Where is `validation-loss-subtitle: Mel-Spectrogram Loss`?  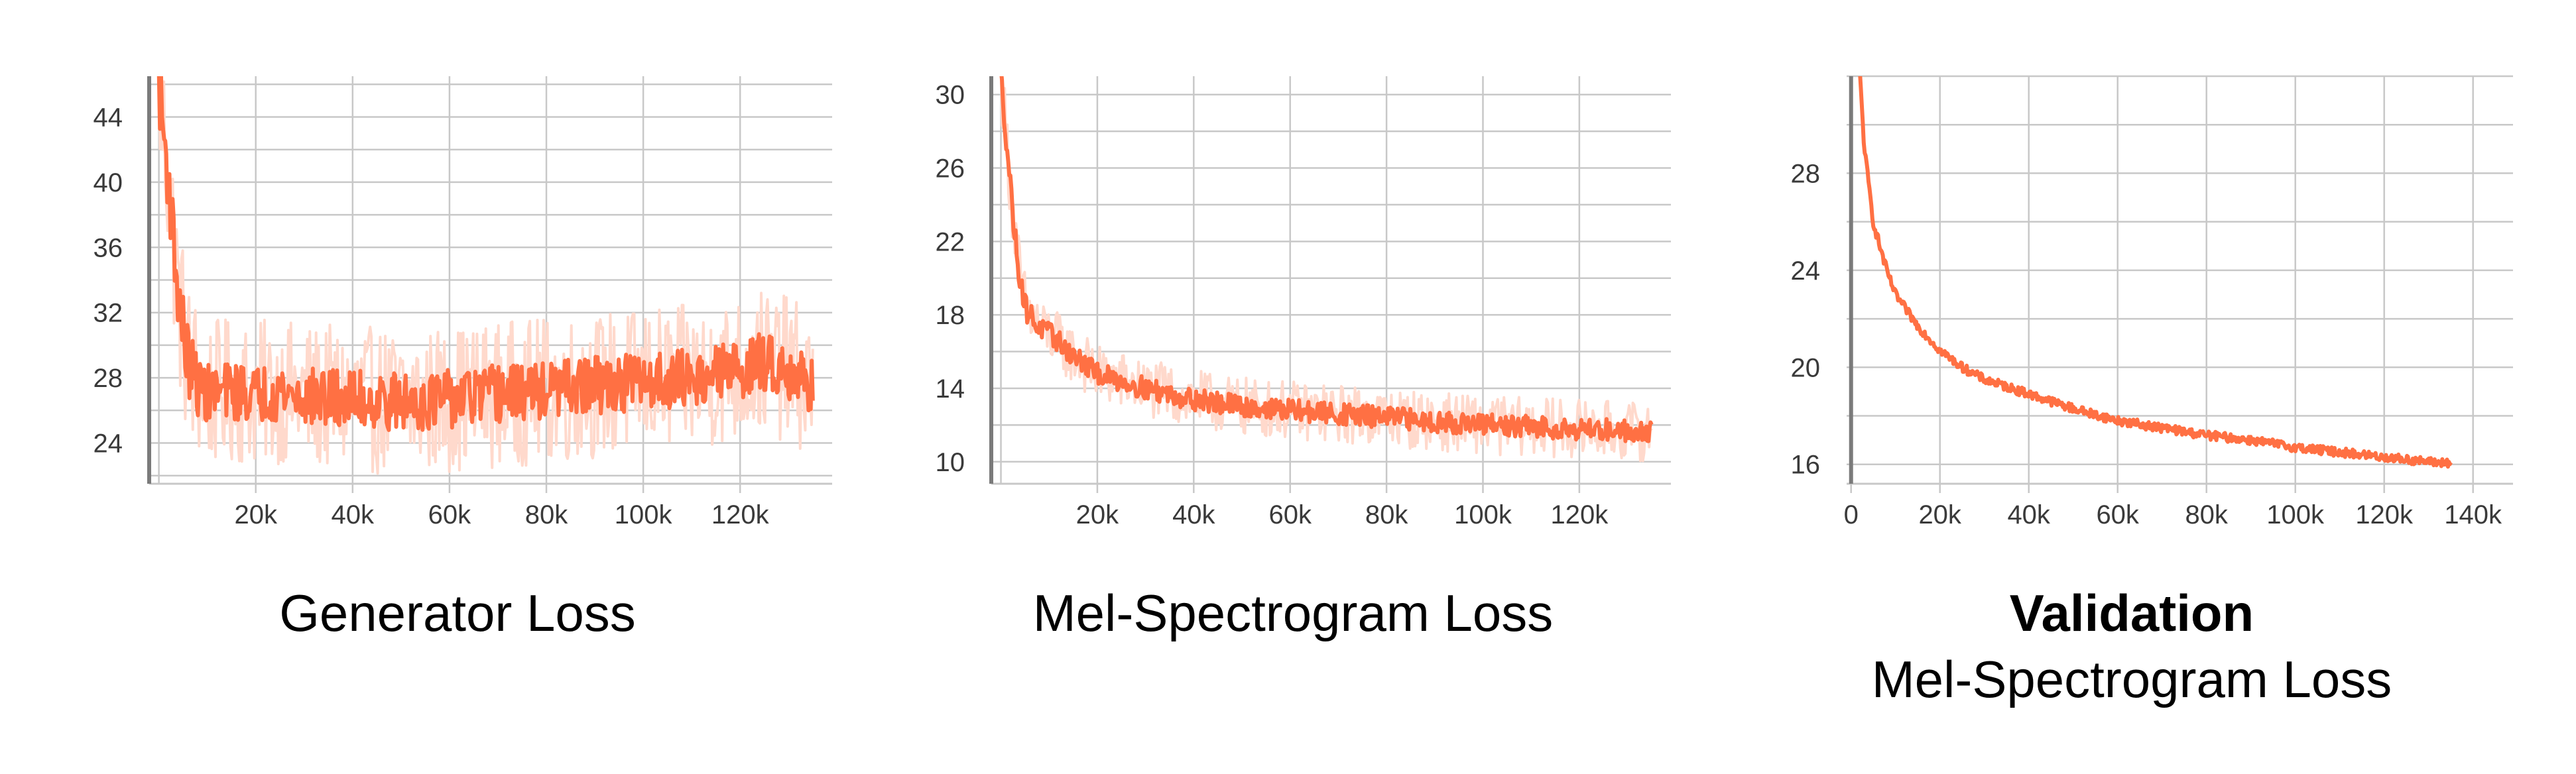
validation-loss-subtitle: Mel-Spectrogram Loss is located at coordinates (2131, 679).